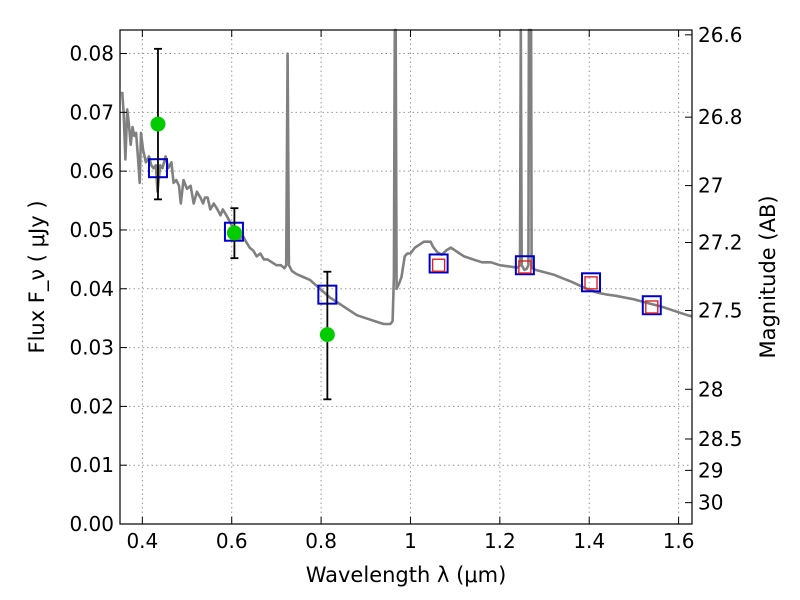 The width and height of the screenshot is (800, 600). Describe the element at coordinates (37, 276) in the screenshot. I see `y-axis-label-left: Flux F_ν ( μJy )` at that location.